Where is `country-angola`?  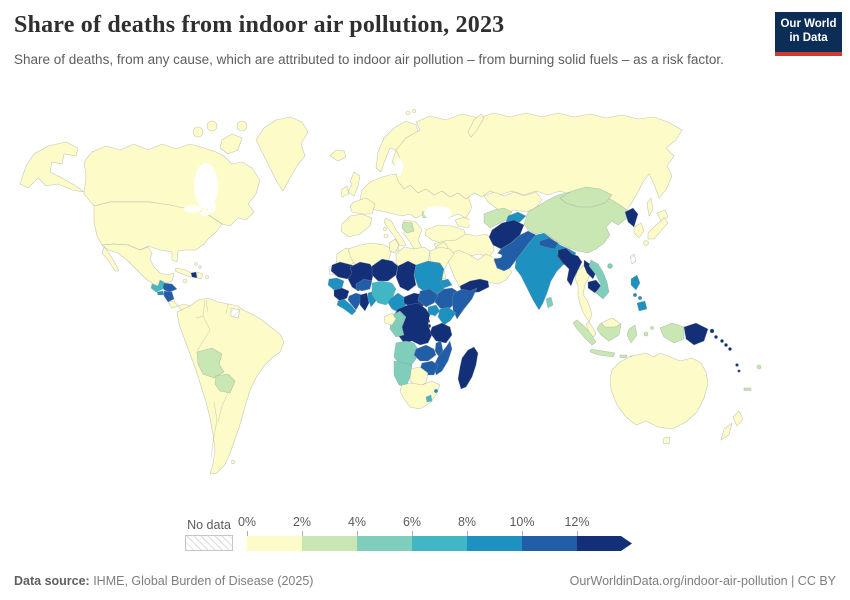 country-angola is located at coordinates (406, 354).